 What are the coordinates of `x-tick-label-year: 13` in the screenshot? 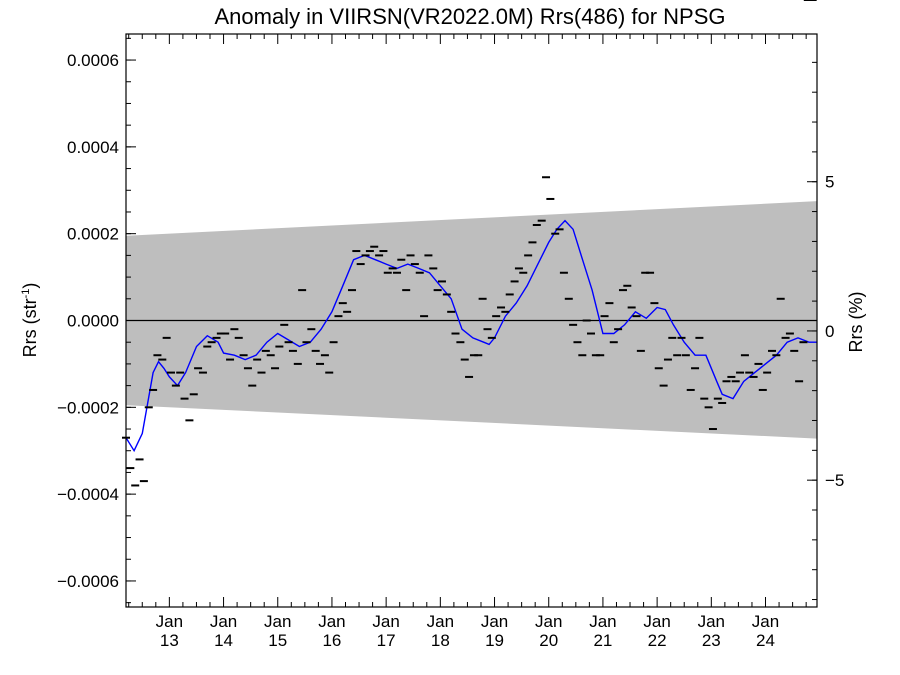 It's located at (169, 640).